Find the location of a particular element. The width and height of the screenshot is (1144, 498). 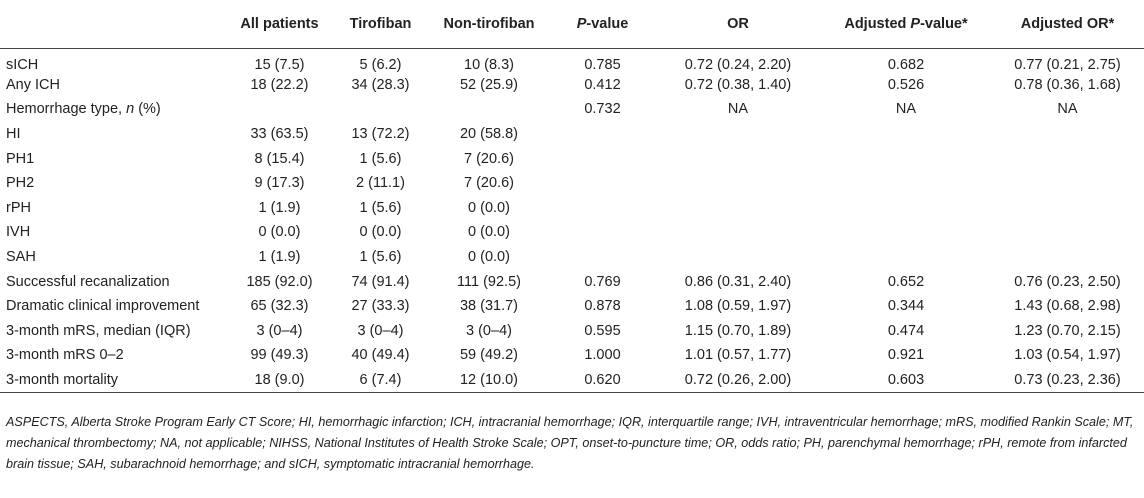

table-row: HI 33 (63.5) 13 (72.2) 20 (58.8) is located at coordinates (572, 134).